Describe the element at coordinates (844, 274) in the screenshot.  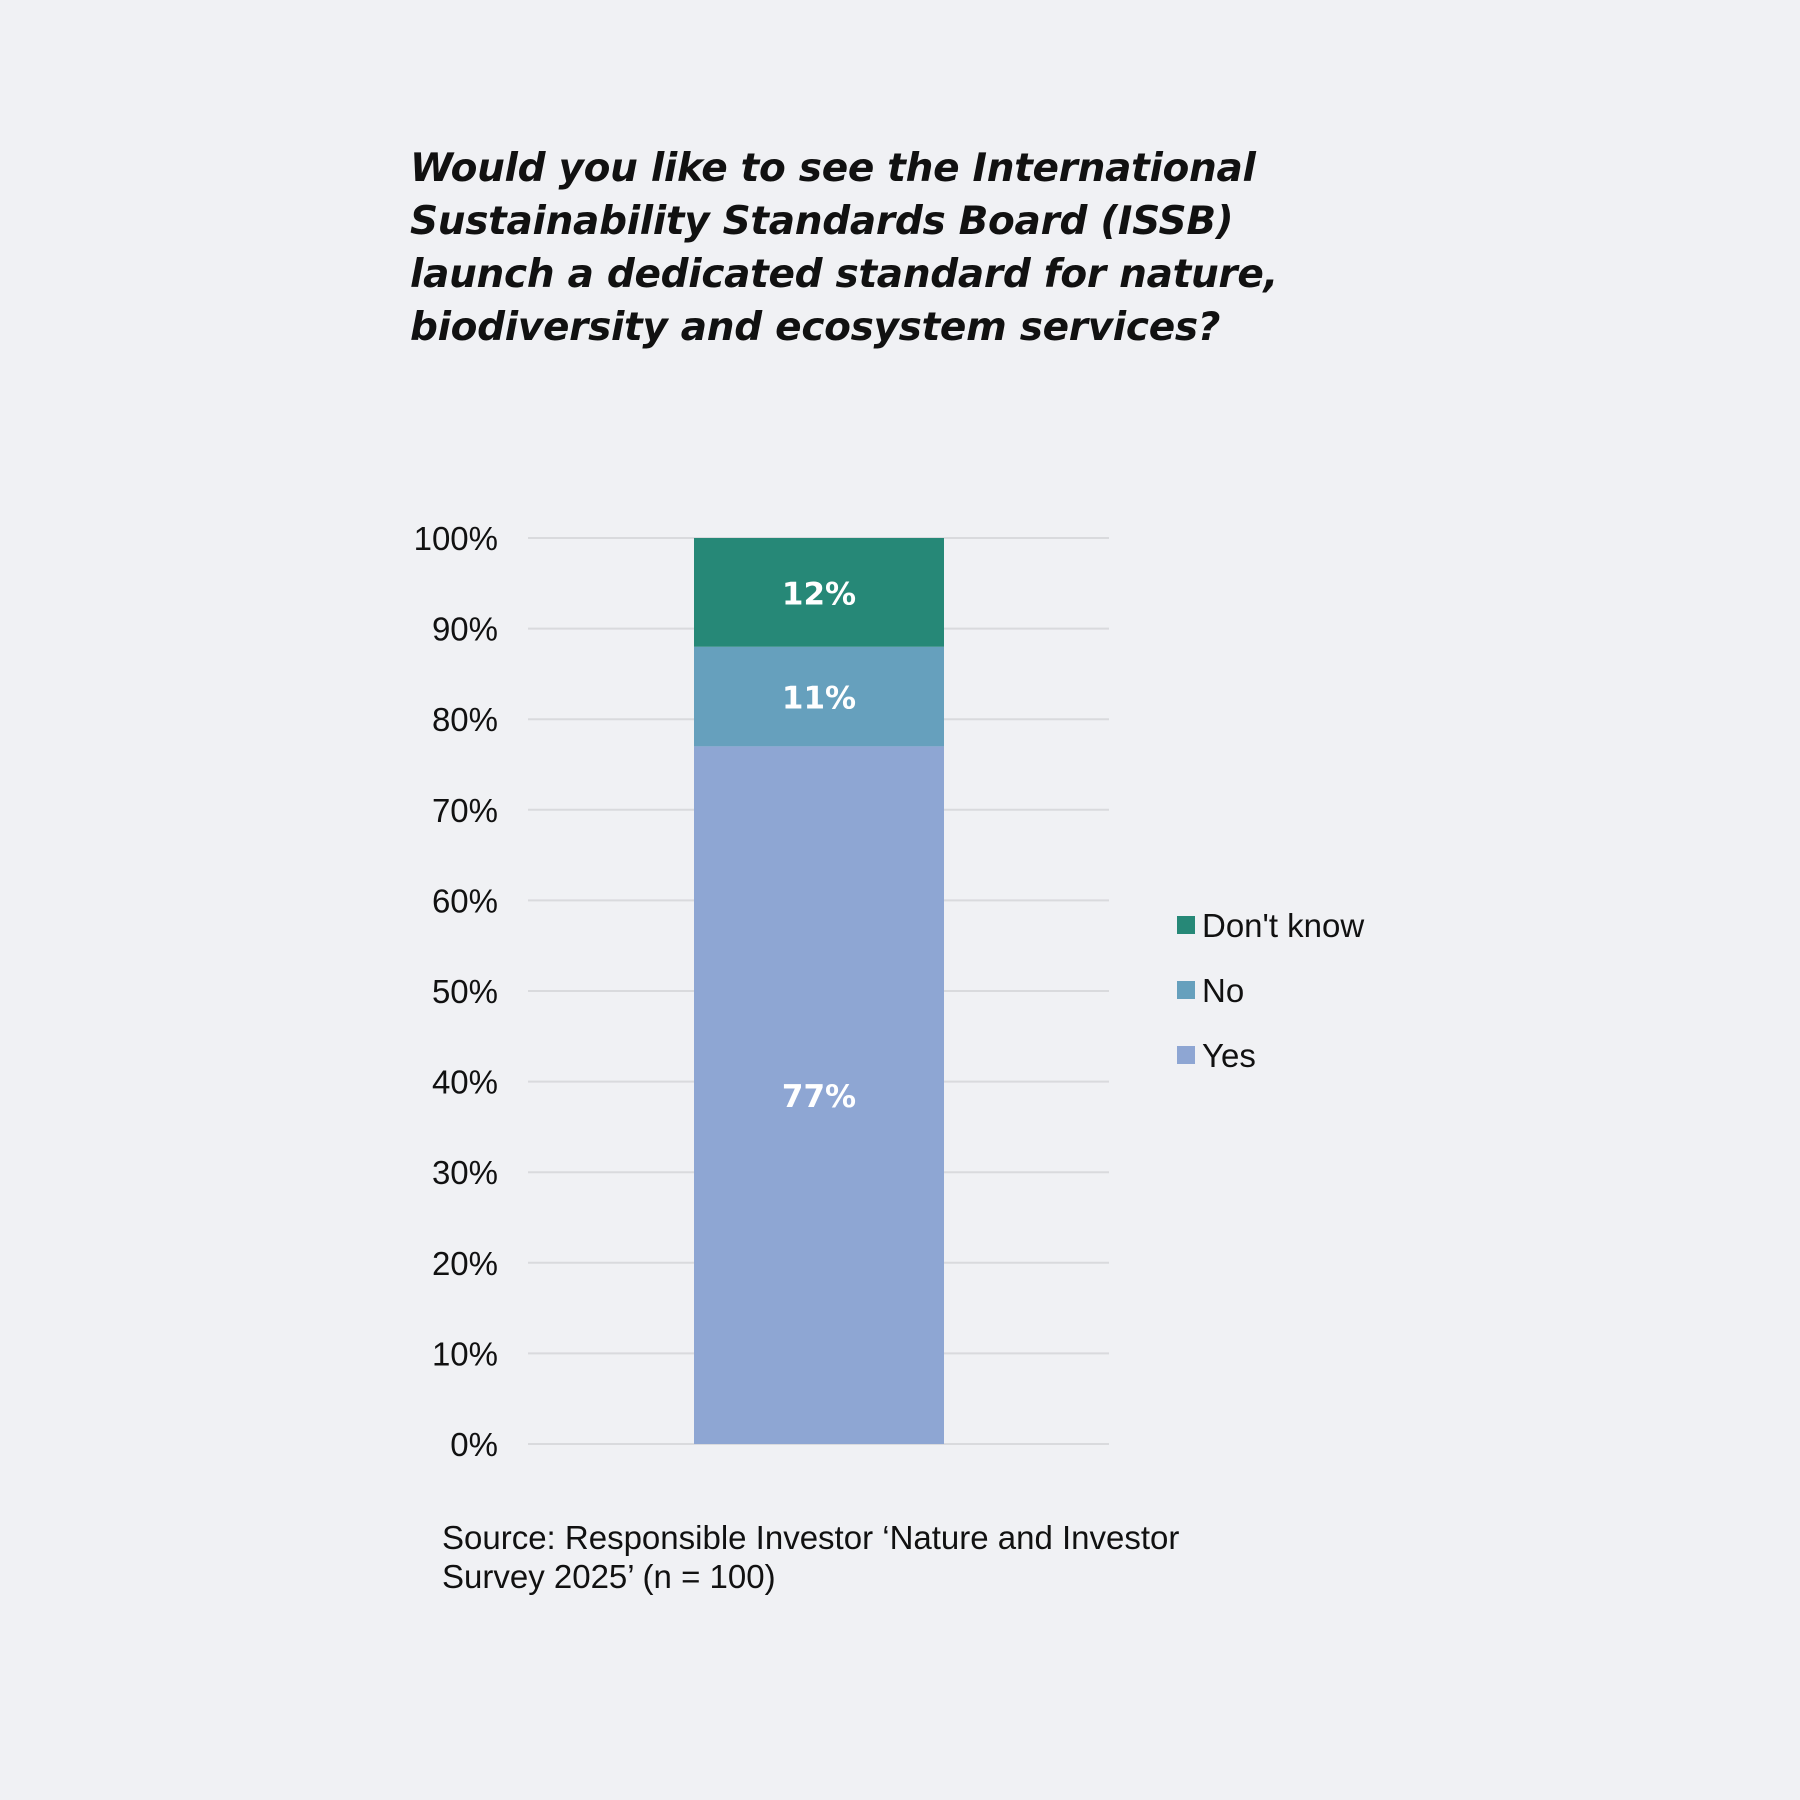
I see `title-line-3: launch a dedicated standard for nature,` at that location.